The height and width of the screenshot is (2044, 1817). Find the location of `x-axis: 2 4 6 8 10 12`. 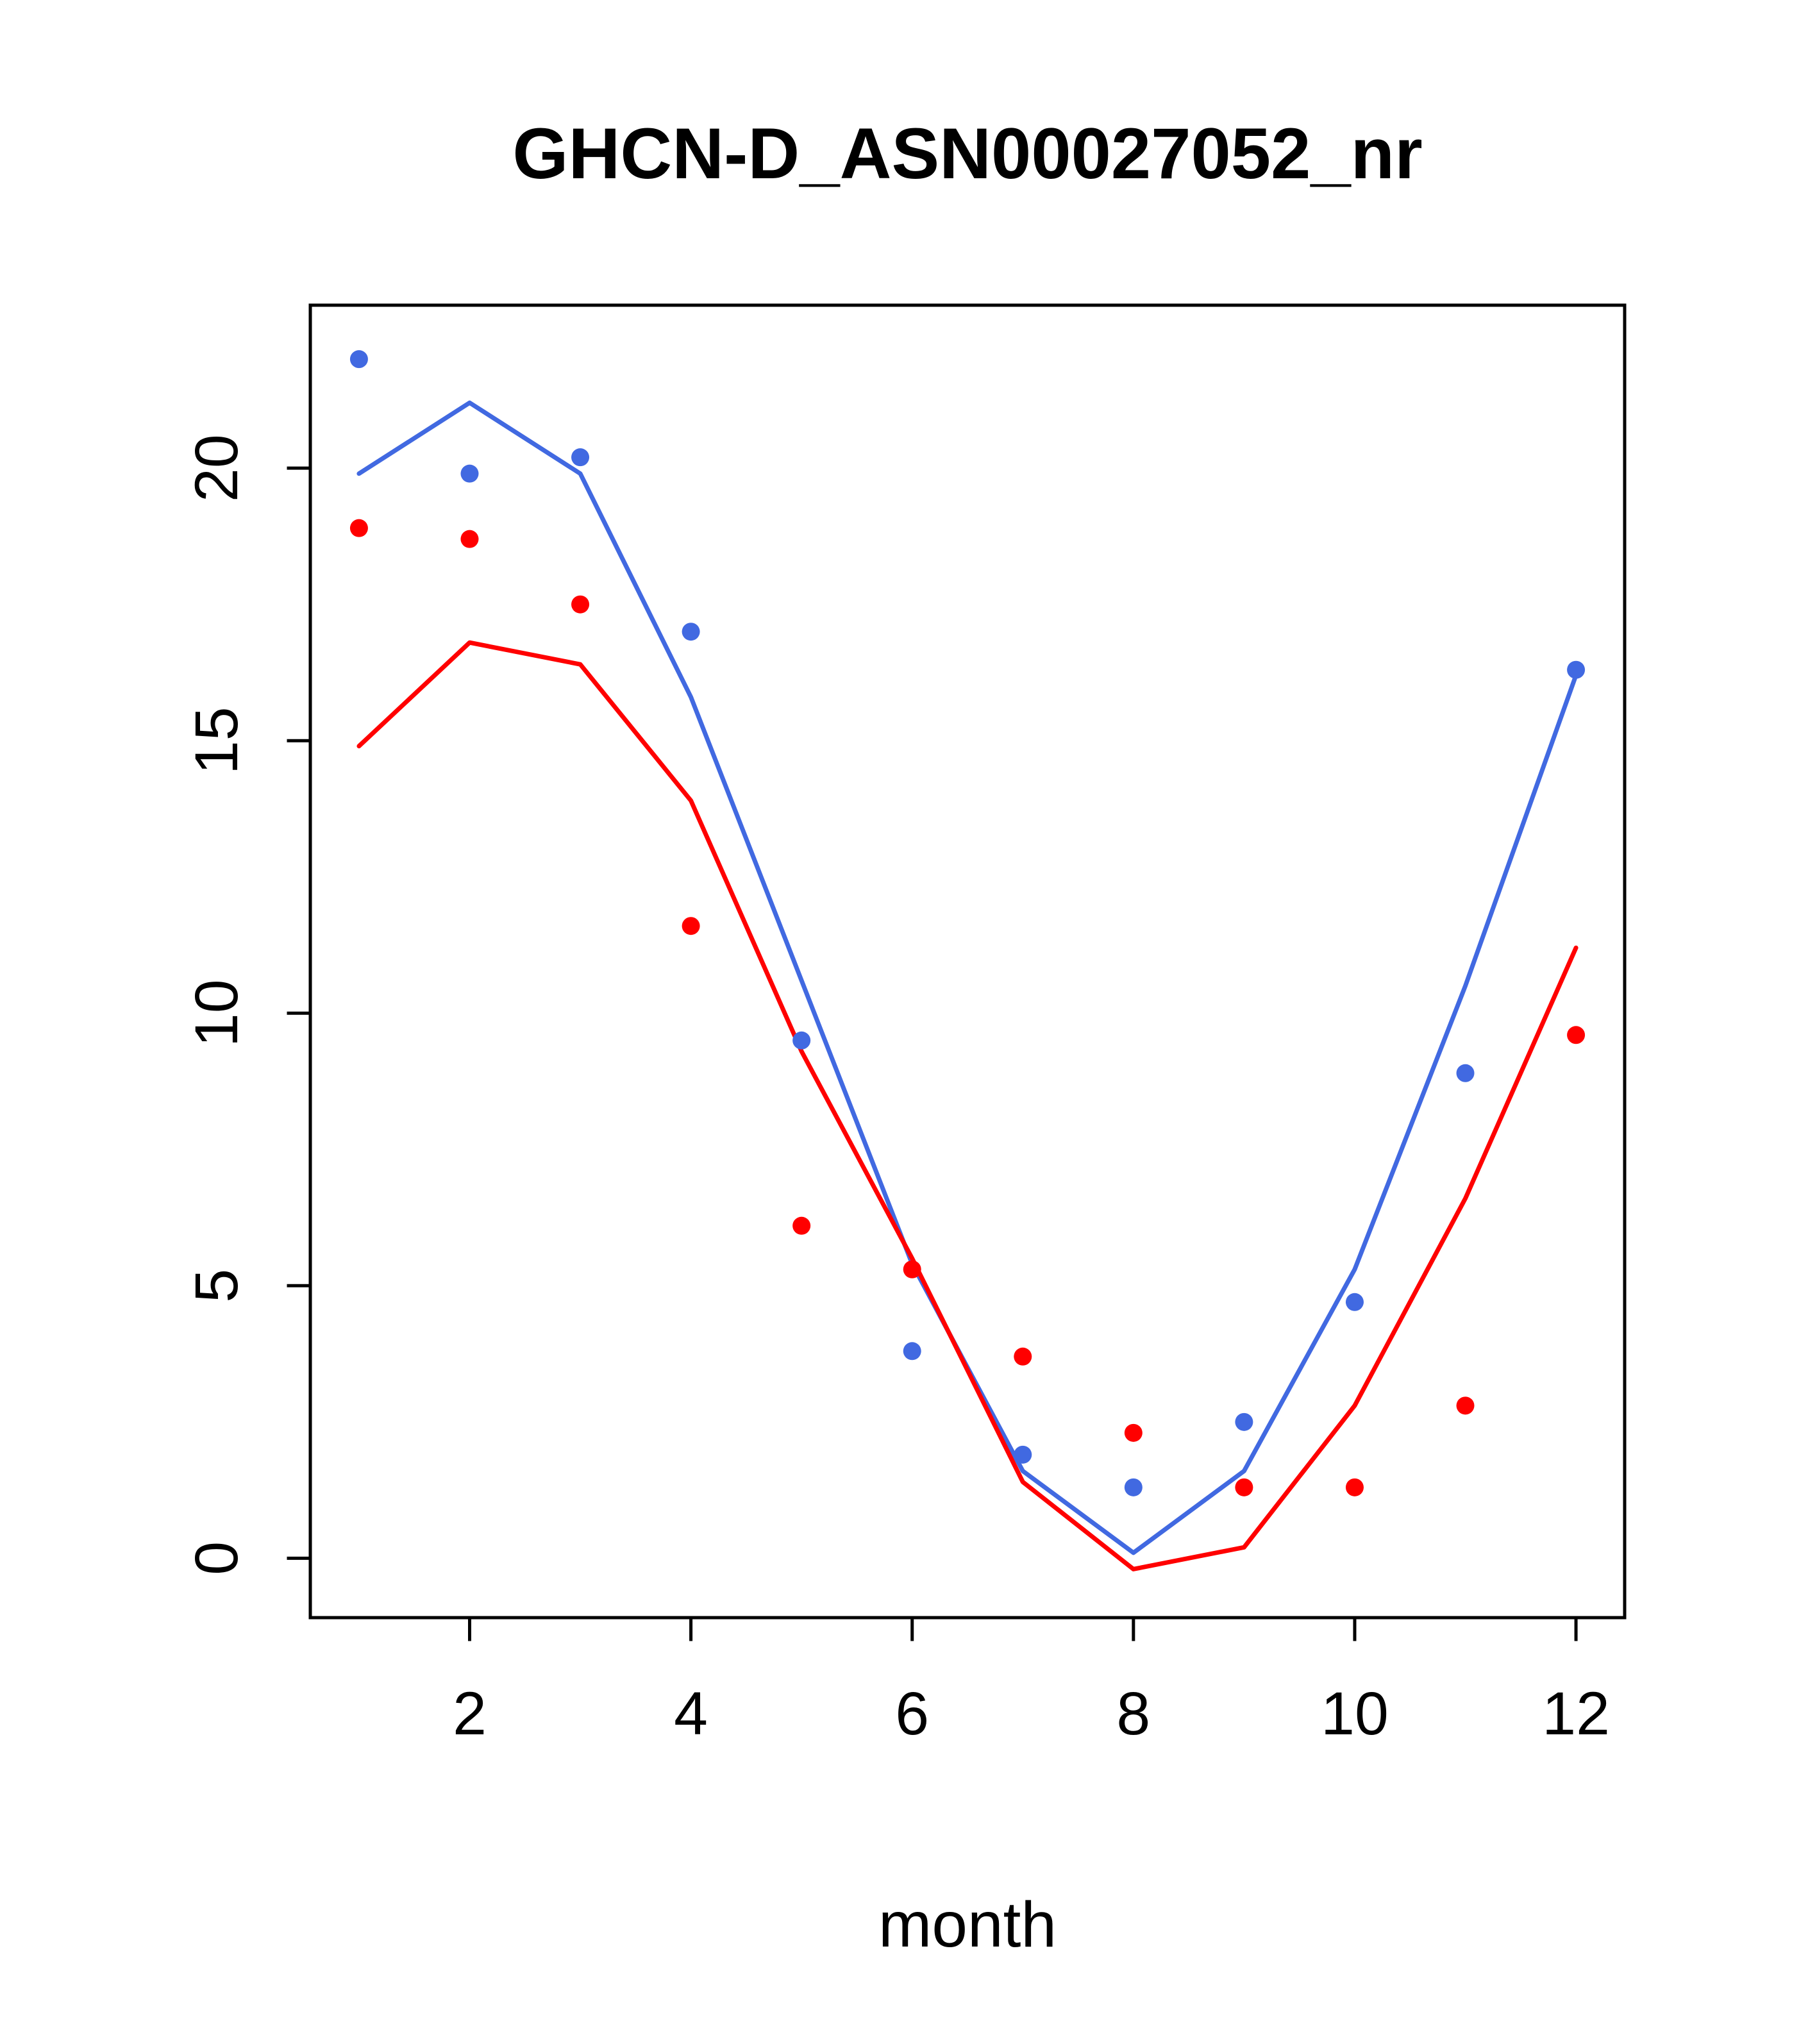

x-axis: 2 4 6 8 10 12 is located at coordinates (1031, 1684).